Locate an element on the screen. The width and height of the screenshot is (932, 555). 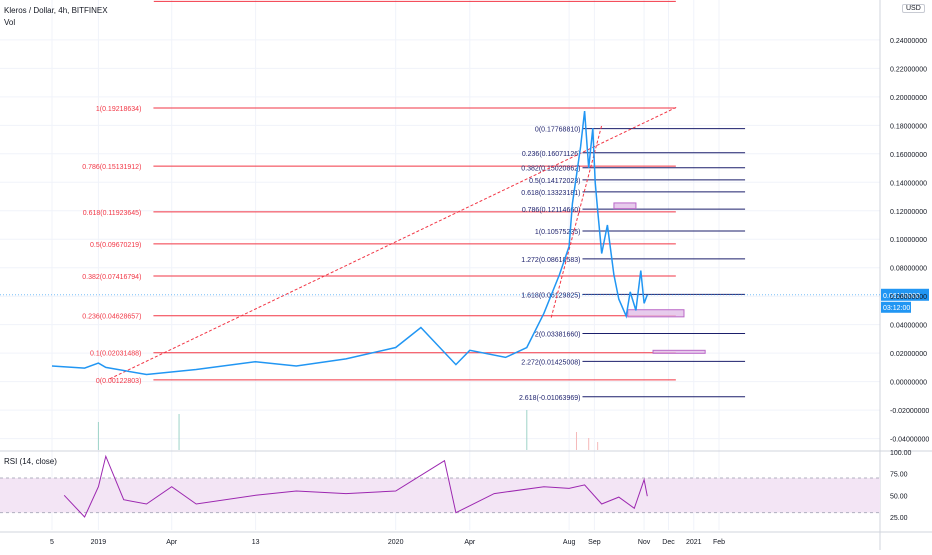
rsi-tick-label: 100.00 is located at coordinates (901, 453).